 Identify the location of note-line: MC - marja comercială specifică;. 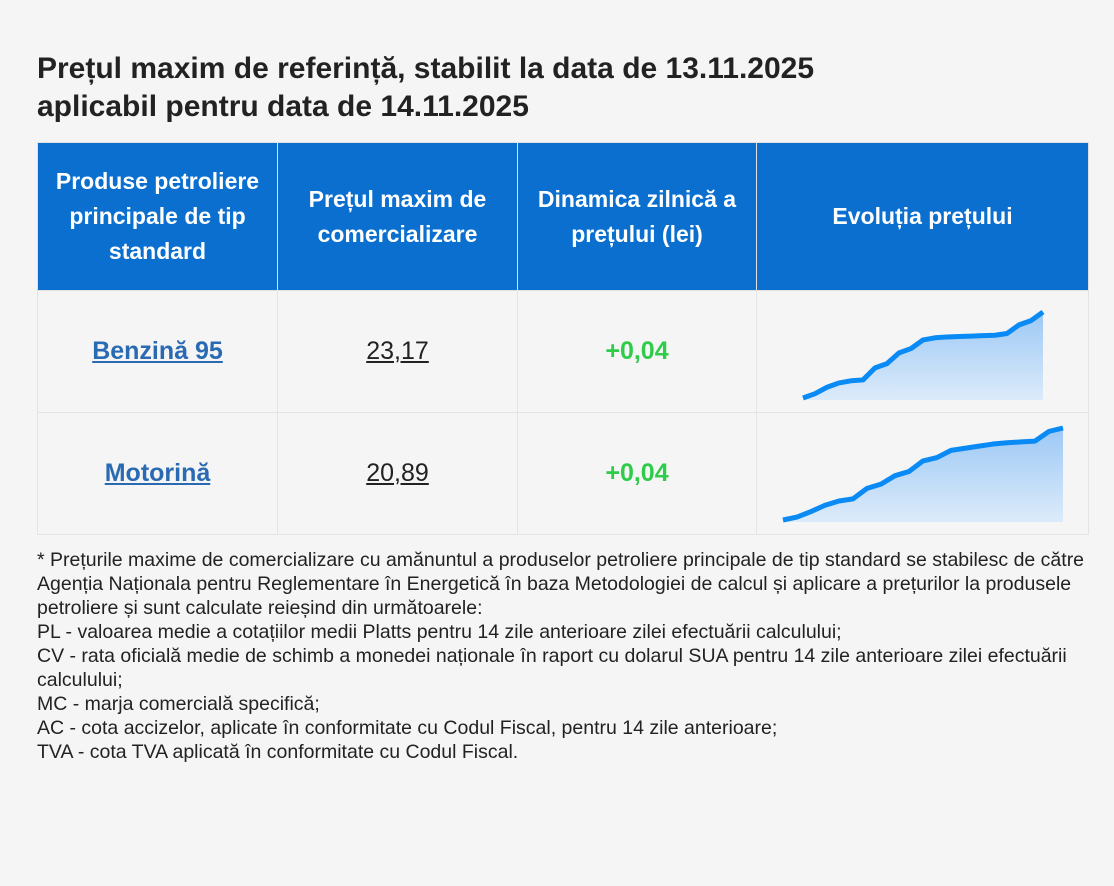
(178, 704).